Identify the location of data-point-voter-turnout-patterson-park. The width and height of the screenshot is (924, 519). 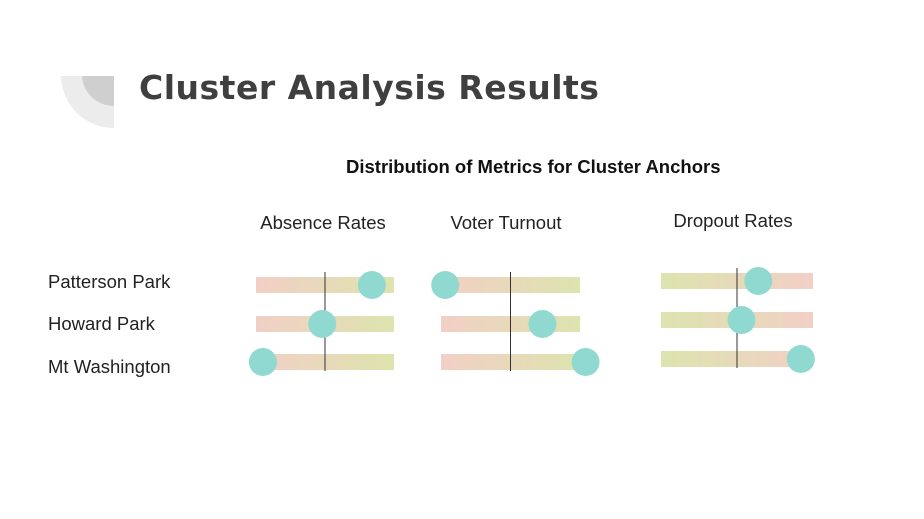
(445, 285).